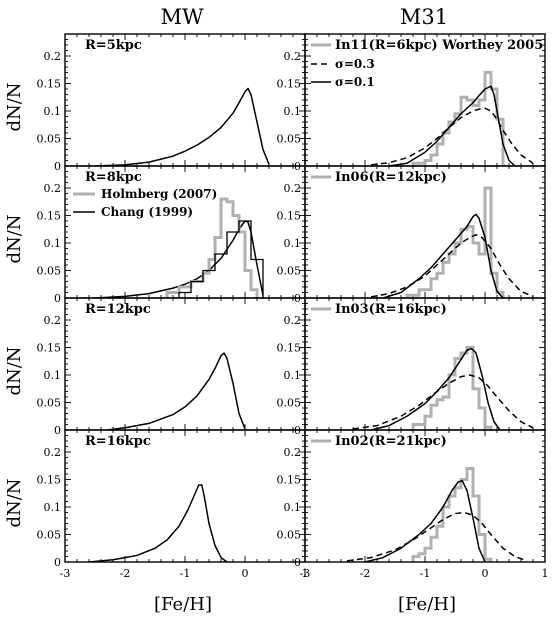  I want to click on panel-m31-2: 0 0.05 0.1 0.15 0.2 In06(R=12kpc), so click(411, 235).